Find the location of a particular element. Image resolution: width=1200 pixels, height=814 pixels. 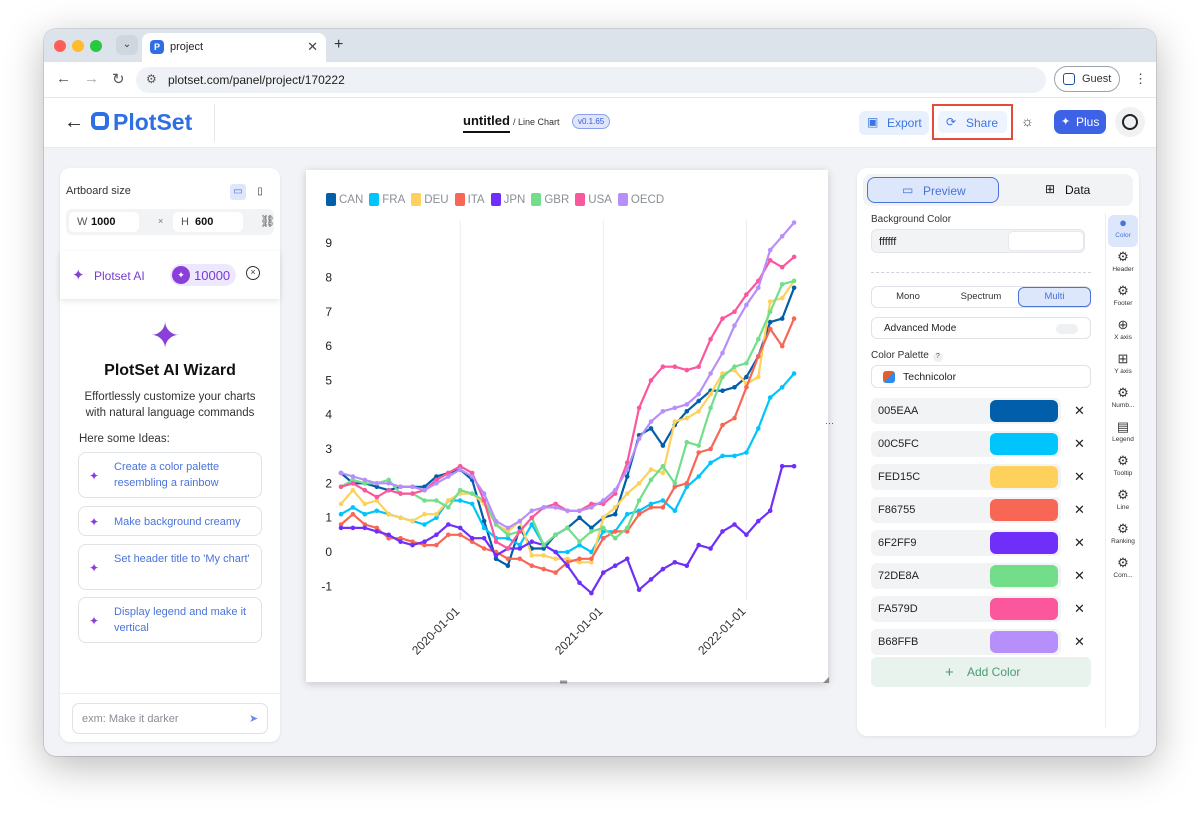

add-color-button: + Add Color is located at coordinates (981, 672).